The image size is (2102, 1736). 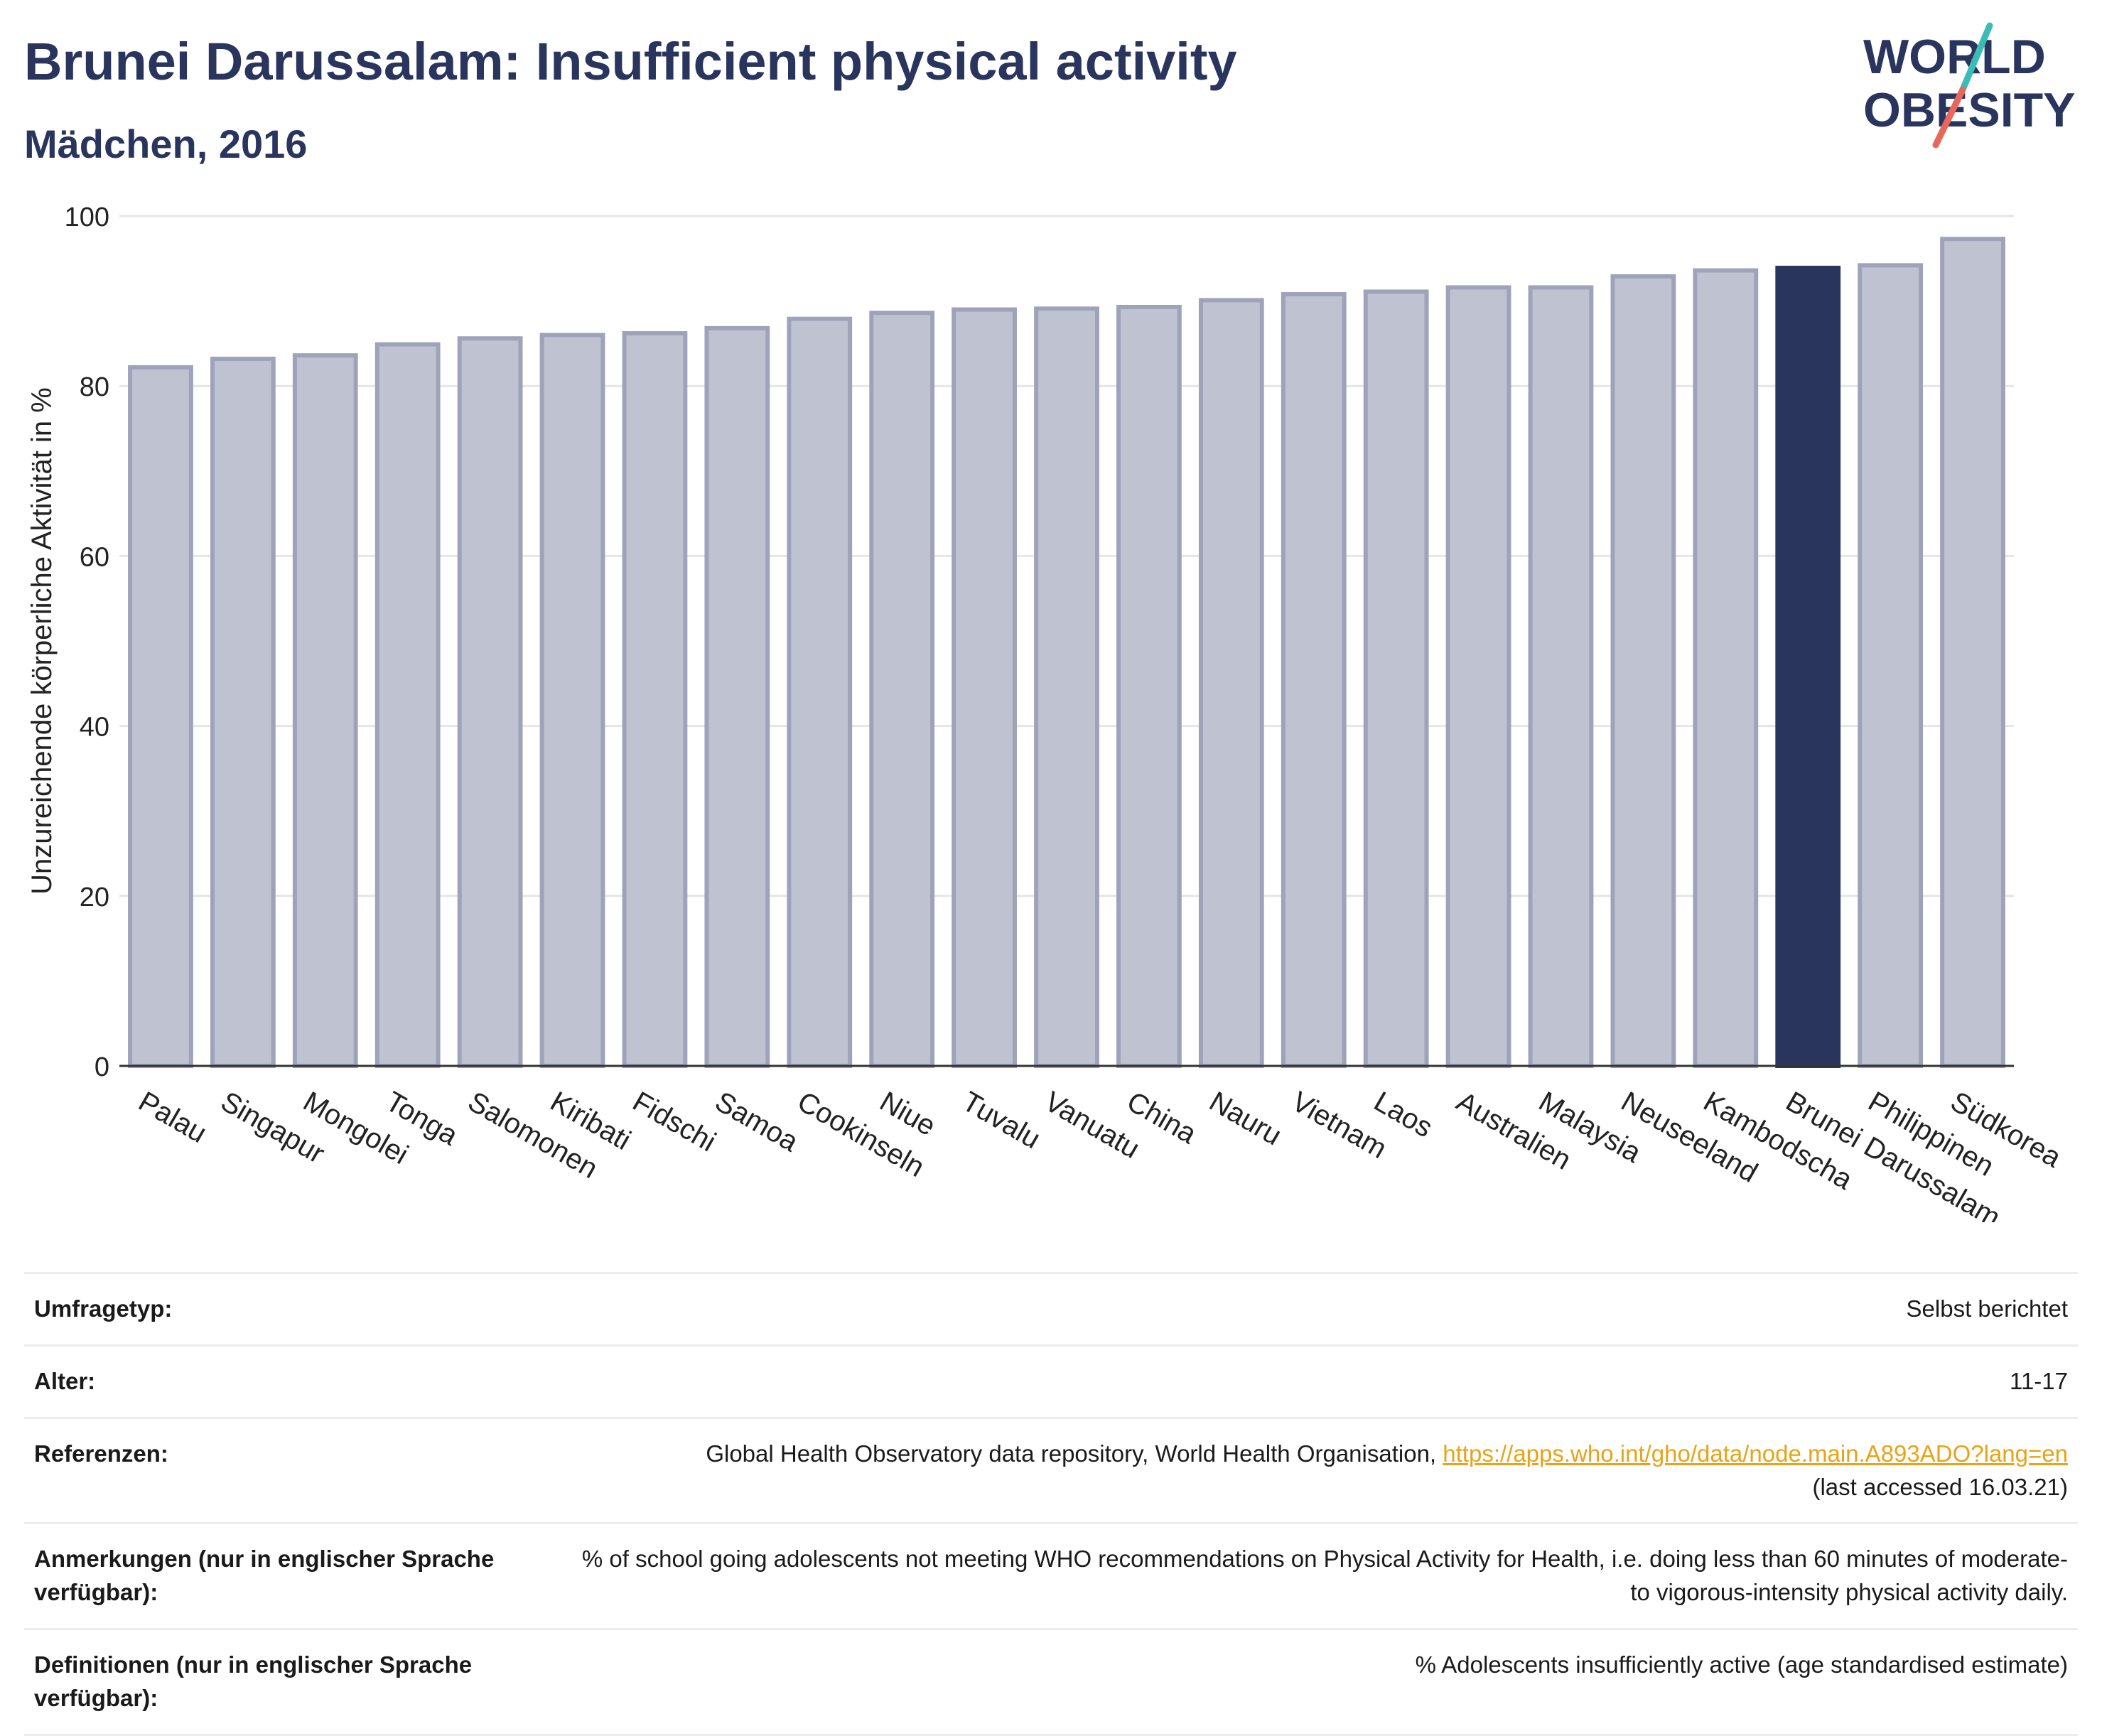 What do you see at coordinates (1949, 117) in the screenshot?
I see `logo-slash-bottom` at bounding box center [1949, 117].